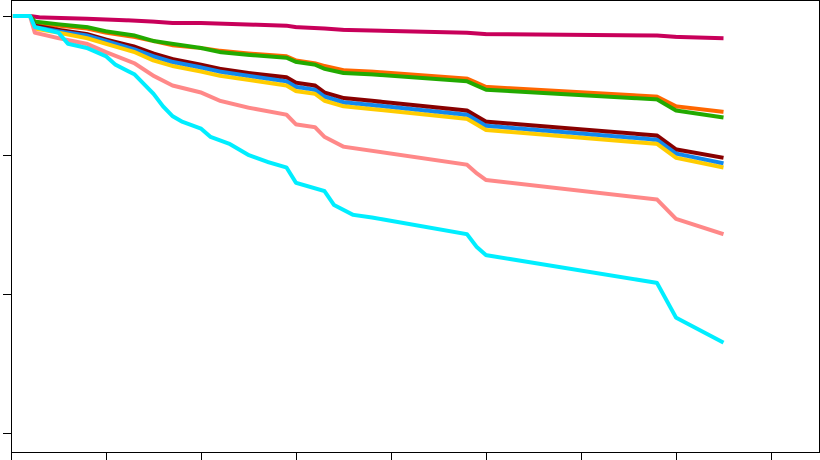  Describe the element at coordinates (391, 456) in the screenshot. I see `x-ticks` at that location.